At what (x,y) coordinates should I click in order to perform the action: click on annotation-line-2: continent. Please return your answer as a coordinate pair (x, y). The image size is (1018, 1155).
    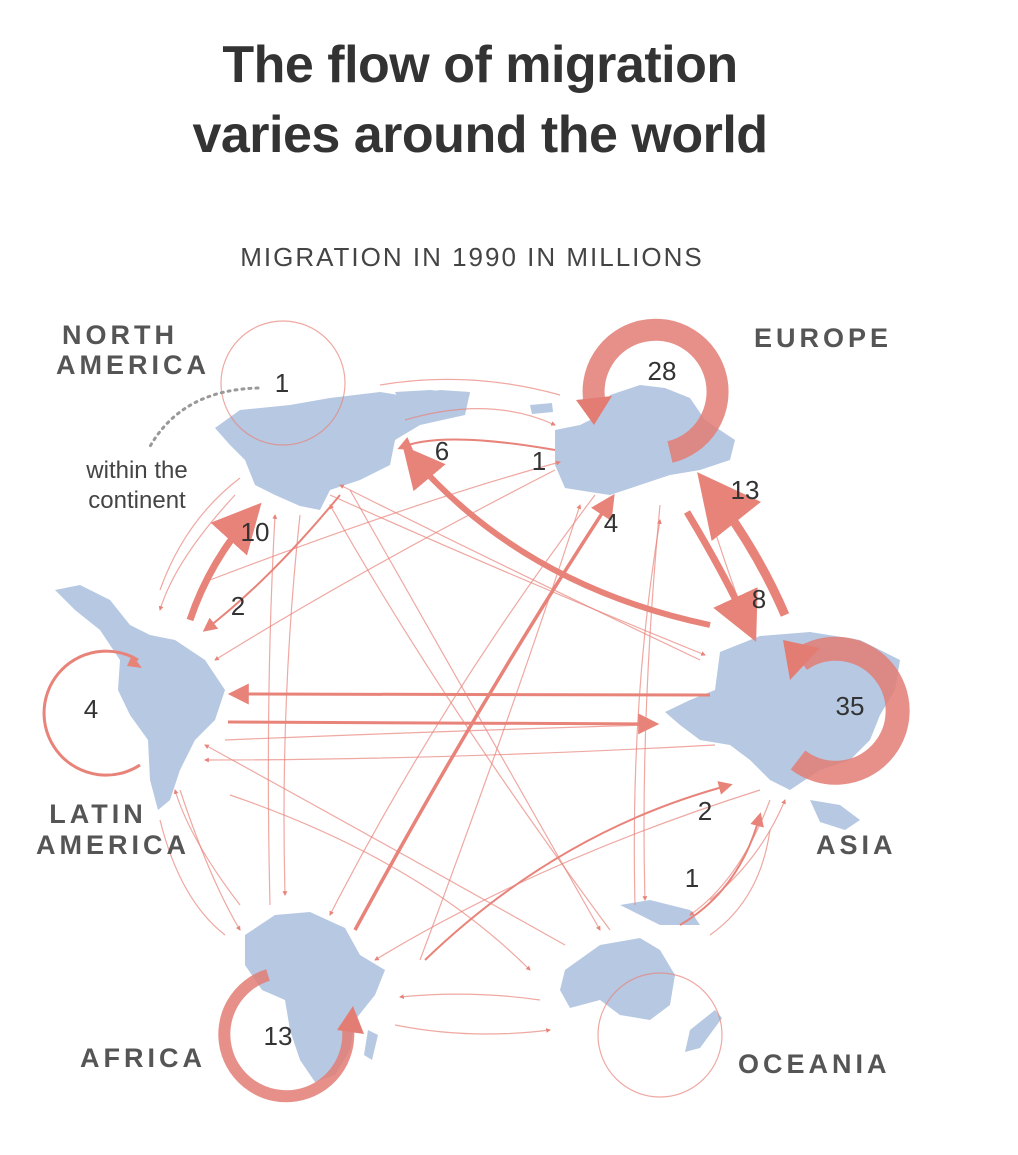
    Looking at the image, I should click on (137, 500).